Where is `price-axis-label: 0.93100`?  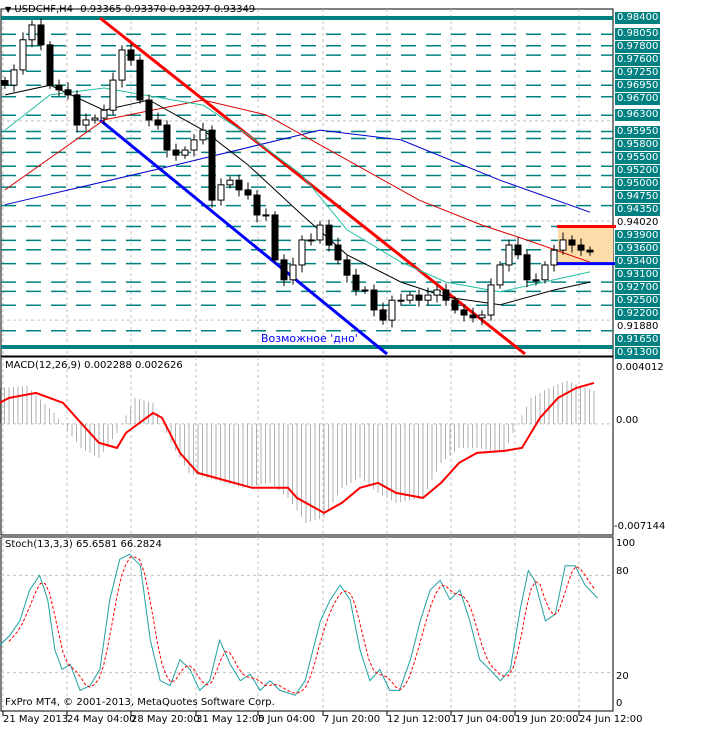 price-axis-label: 0.93100 is located at coordinates (638, 274).